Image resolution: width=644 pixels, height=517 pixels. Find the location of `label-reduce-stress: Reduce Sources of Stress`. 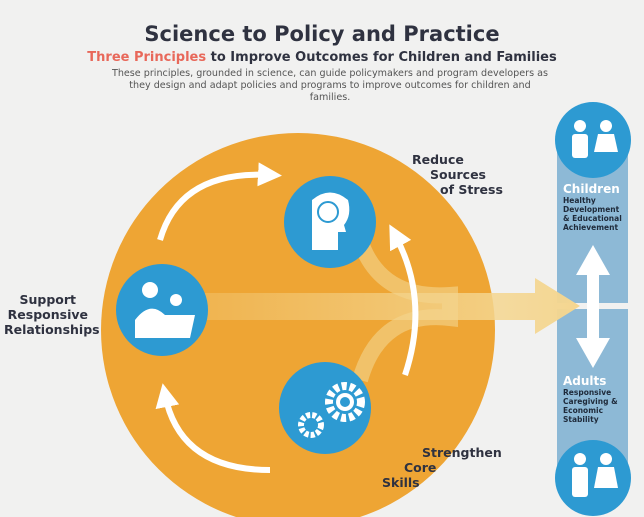

label-reduce-stress: Reduce Sources of Stress is located at coordinates (457, 174).